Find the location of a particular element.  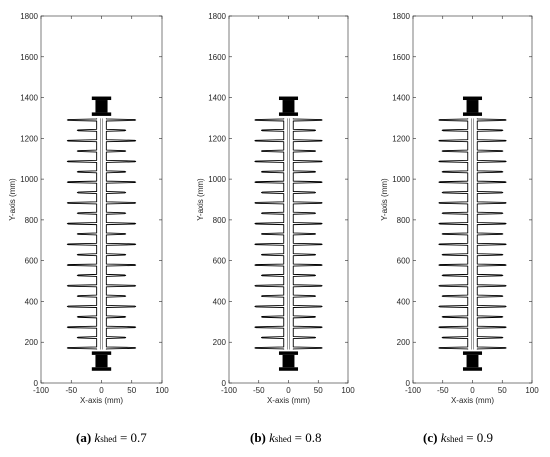

caption-a: (a) kshed = 0.7 is located at coordinates (111, 438).